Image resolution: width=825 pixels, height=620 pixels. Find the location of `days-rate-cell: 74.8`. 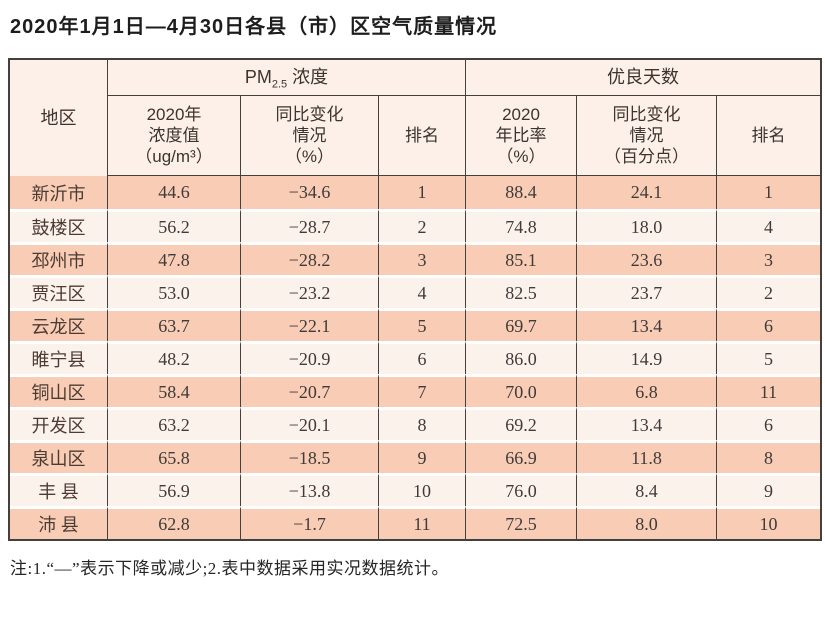

days-rate-cell: 74.8 is located at coordinates (521, 225).